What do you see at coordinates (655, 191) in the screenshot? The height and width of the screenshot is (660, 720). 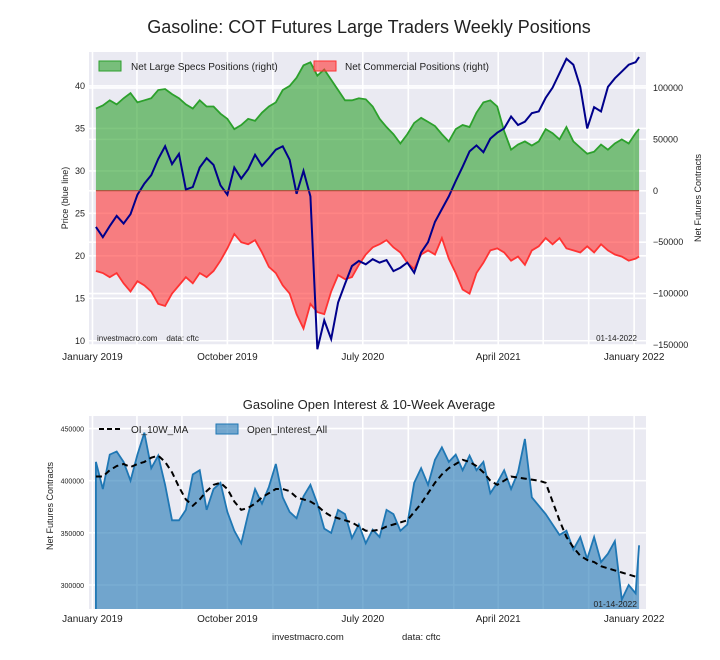 I see `top-right-tick-label: 0` at bounding box center [655, 191].